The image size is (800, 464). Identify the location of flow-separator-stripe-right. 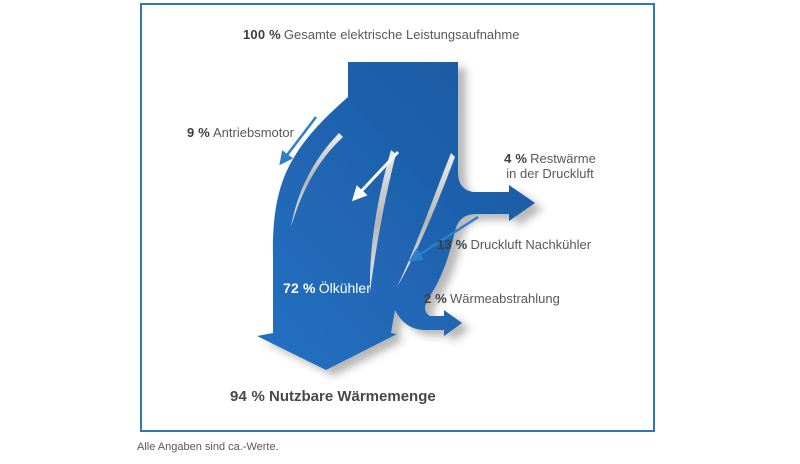
(426, 220).